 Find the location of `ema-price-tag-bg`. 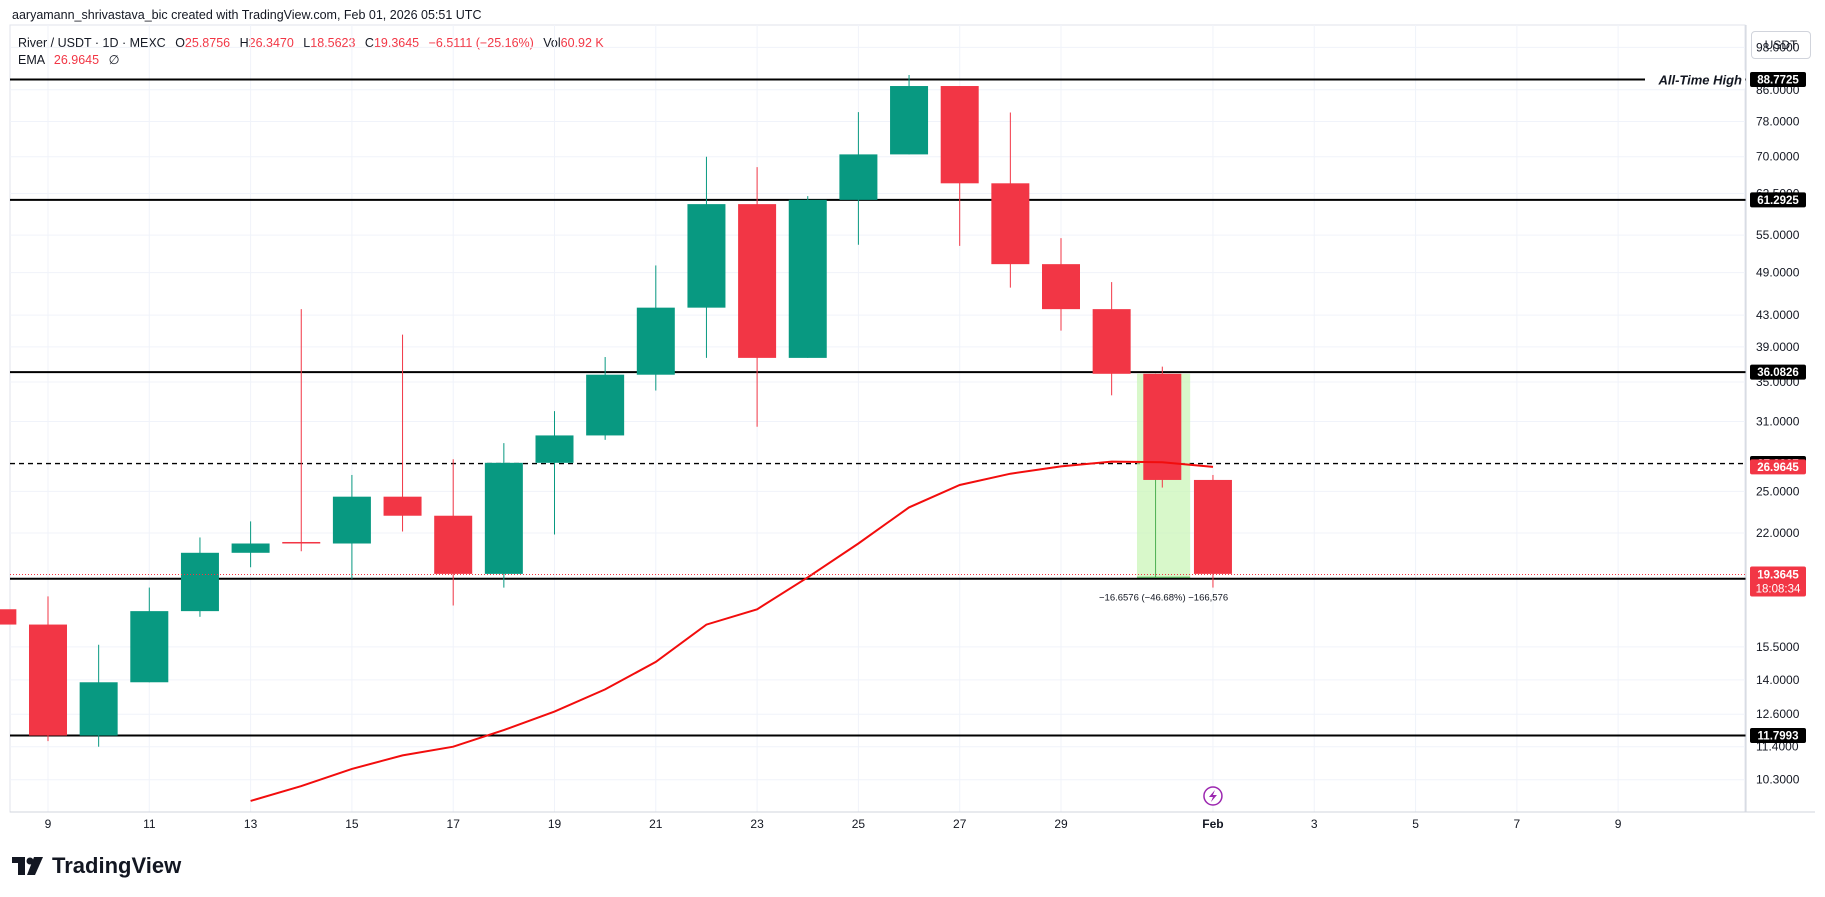

ema-price-tag-bg is located at coordinates (1778, 467).